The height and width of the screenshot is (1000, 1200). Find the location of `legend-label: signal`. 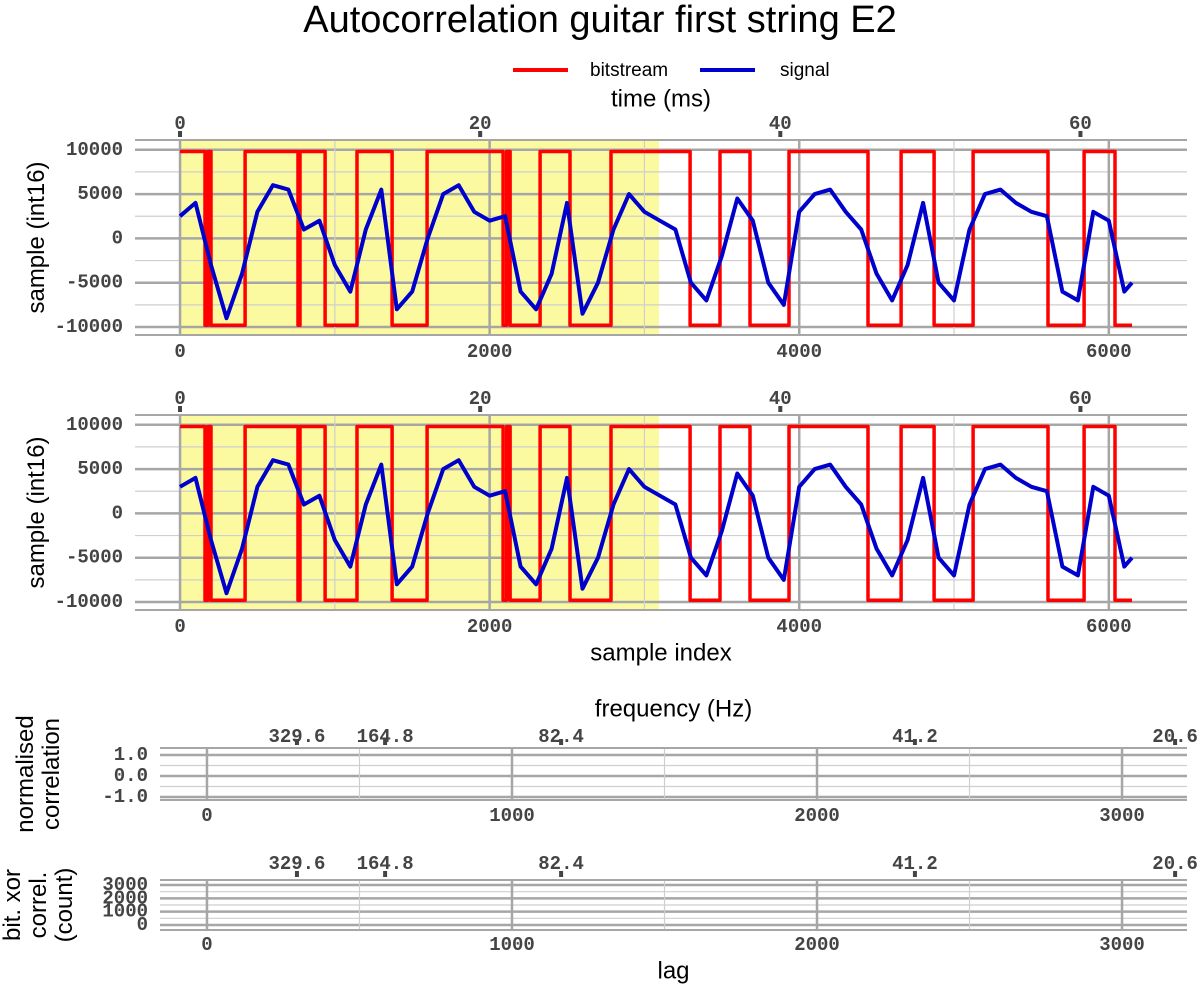

legend-label: signal is located at coordinates (805, 70).